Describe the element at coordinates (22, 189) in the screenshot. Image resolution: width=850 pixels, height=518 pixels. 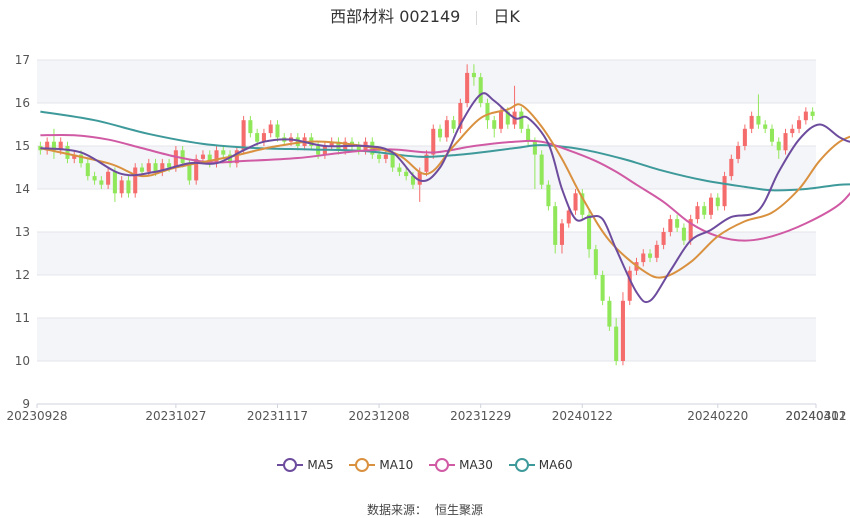
I see `y-tick-label: 14` at that location.